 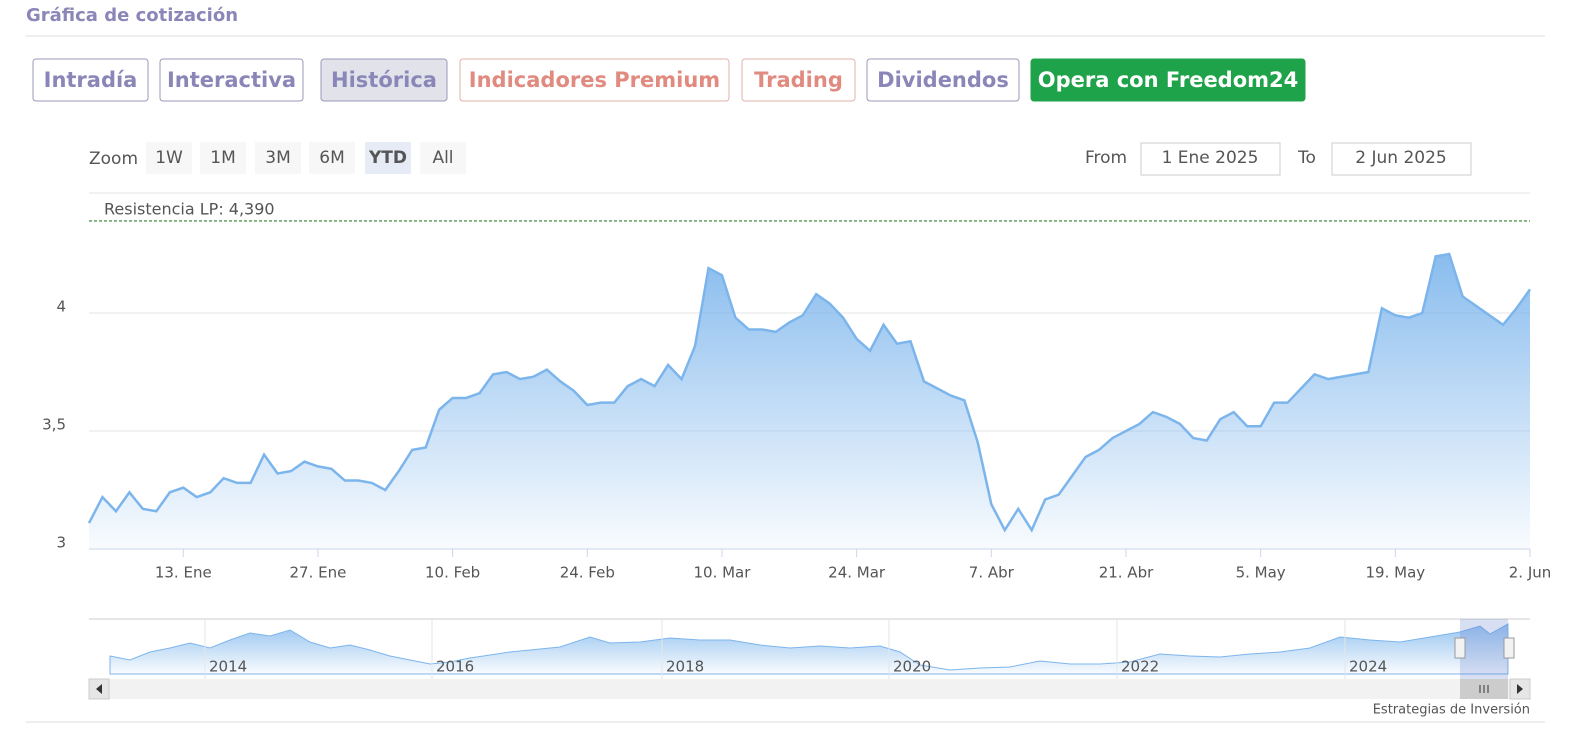 I want to click on tab-label: Trading, so click(x=798, y=80).